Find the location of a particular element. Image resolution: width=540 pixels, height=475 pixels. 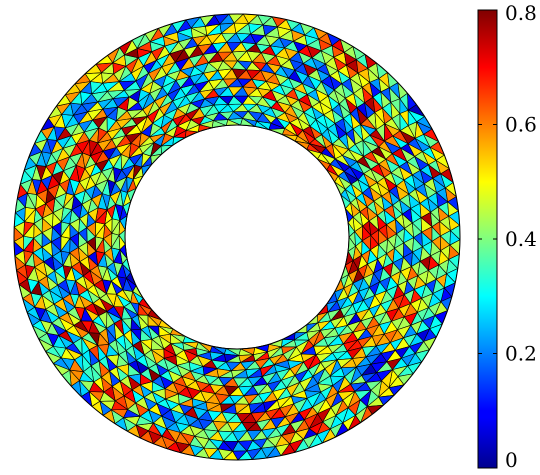

colorbar: 0 0.2 0.4 0.6 0.8 is located at coordinates (507, 236).